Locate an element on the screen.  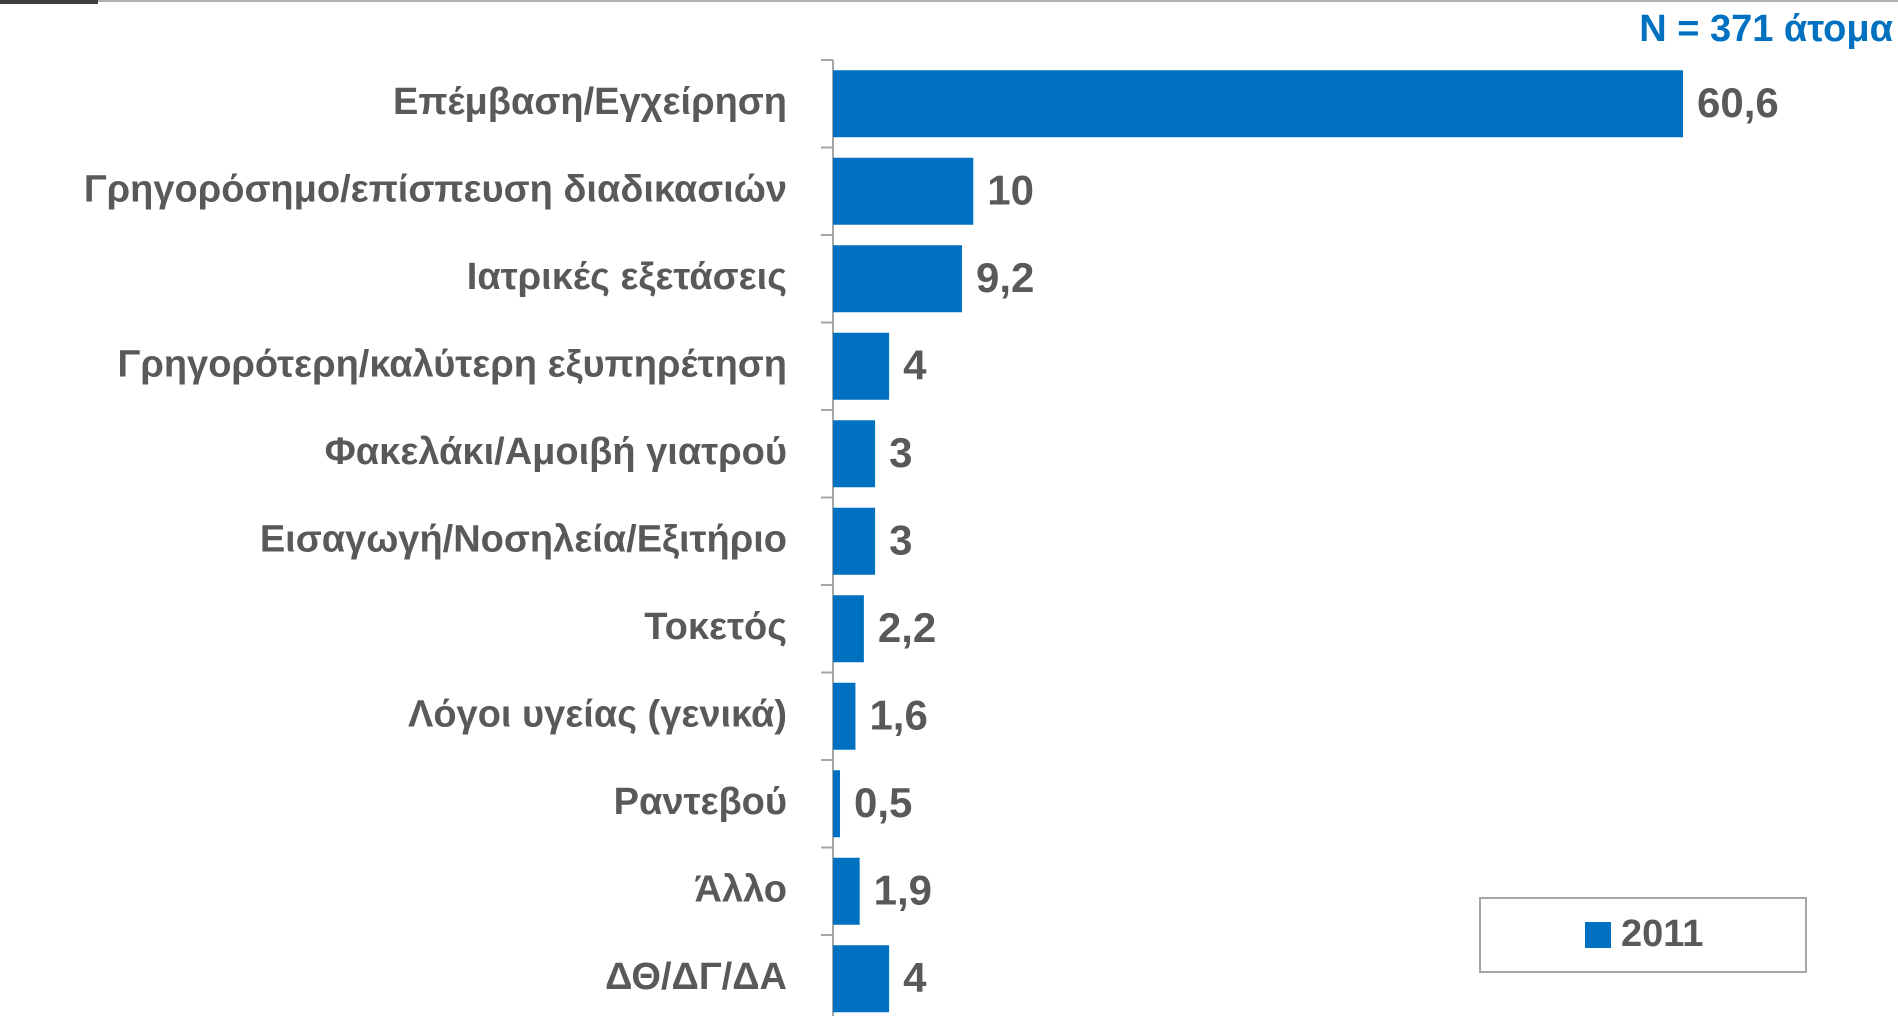
category-label: Ιατρικές εξετάσεις is located at coordinates (627, 277).